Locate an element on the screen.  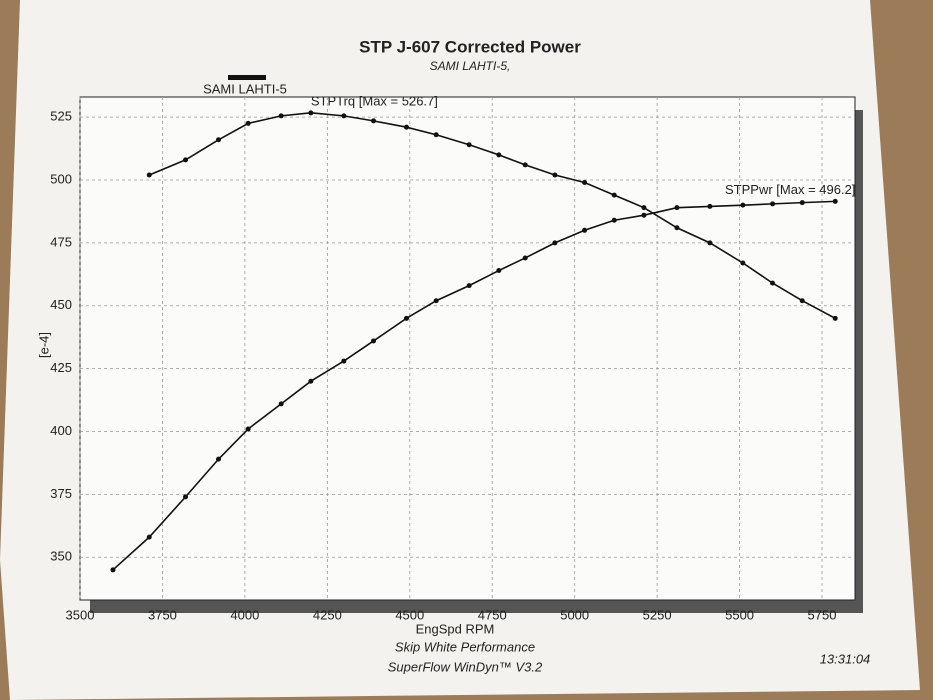
x-tick-label: 4500 is located at coordinates (409, 614).